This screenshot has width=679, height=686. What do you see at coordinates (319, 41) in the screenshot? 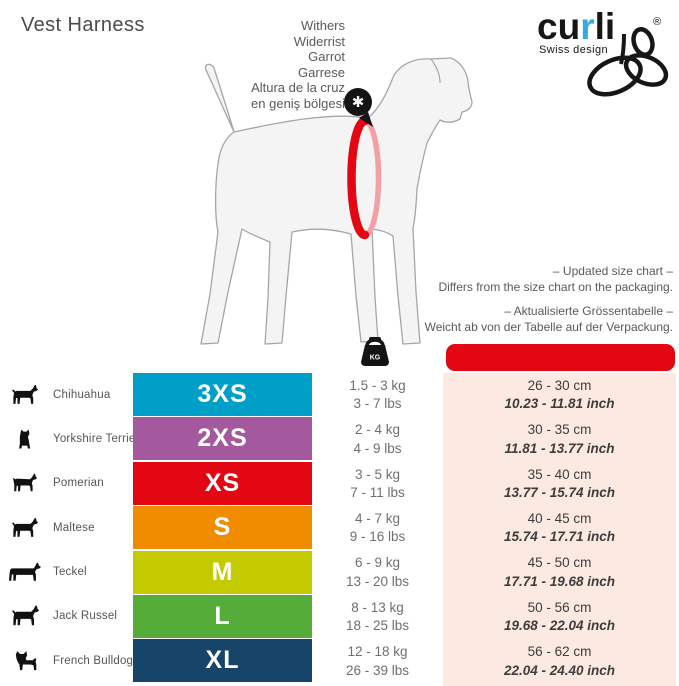
I see `withers-label-de: Widerrist` at bounding box center [319, 41].